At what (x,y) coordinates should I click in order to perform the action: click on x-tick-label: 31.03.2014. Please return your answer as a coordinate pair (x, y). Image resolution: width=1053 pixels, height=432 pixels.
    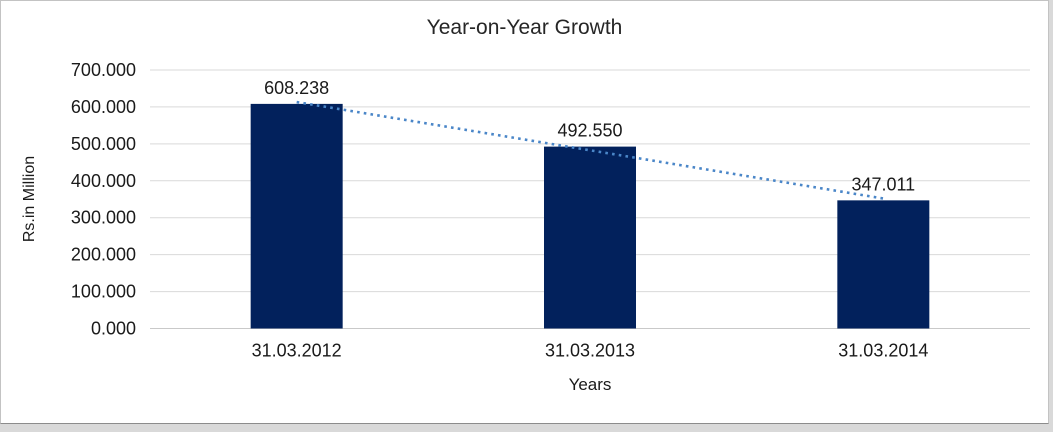
    Looking at the image, I should click on (883, 351).